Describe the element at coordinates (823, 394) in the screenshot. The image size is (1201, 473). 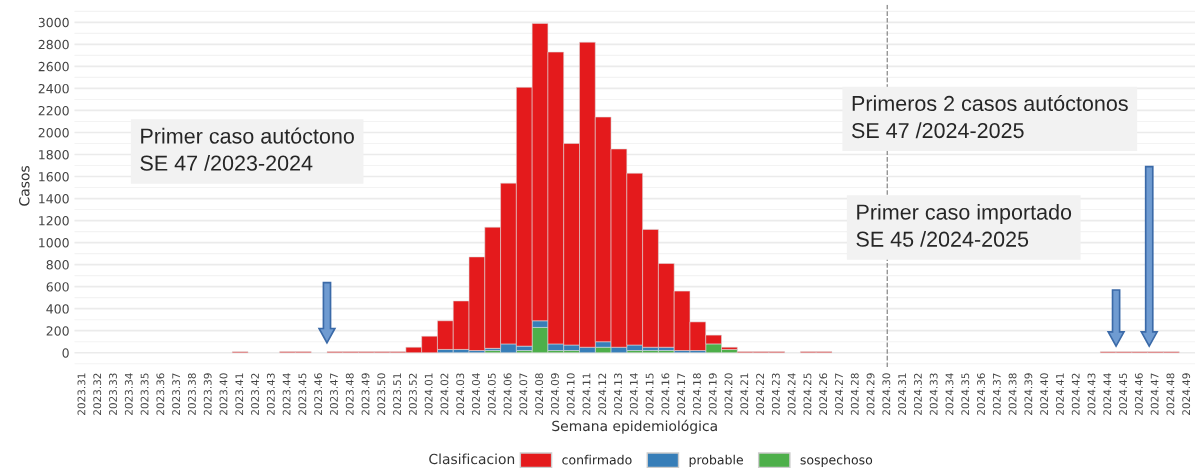
I see `x-tick-label: 2024.26` at that location.